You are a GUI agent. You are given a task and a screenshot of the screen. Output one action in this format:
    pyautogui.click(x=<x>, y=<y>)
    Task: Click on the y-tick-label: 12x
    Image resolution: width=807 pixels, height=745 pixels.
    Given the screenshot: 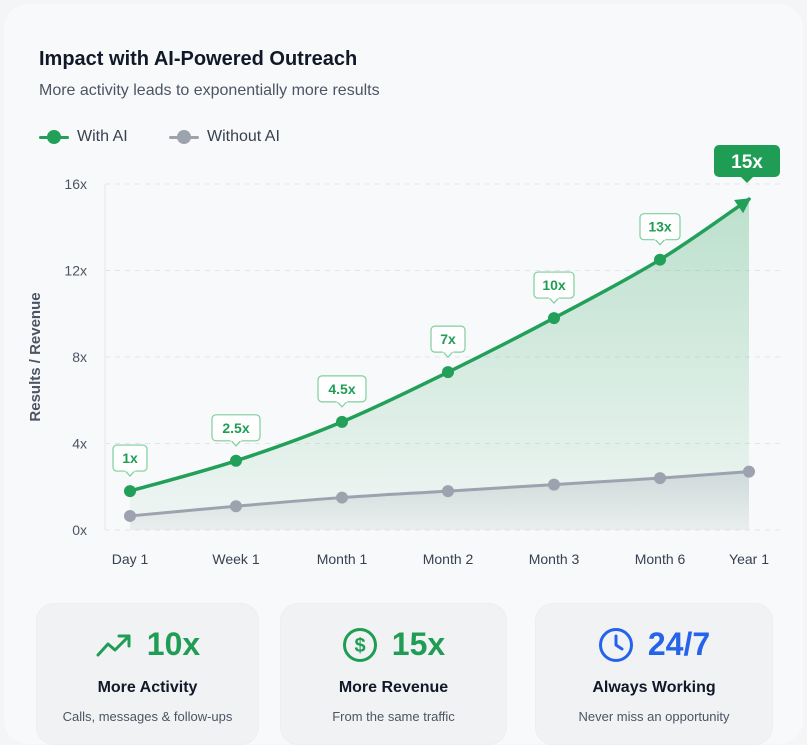 What is the action you would take?
    pyautogui.click(x=75, y=271)
    